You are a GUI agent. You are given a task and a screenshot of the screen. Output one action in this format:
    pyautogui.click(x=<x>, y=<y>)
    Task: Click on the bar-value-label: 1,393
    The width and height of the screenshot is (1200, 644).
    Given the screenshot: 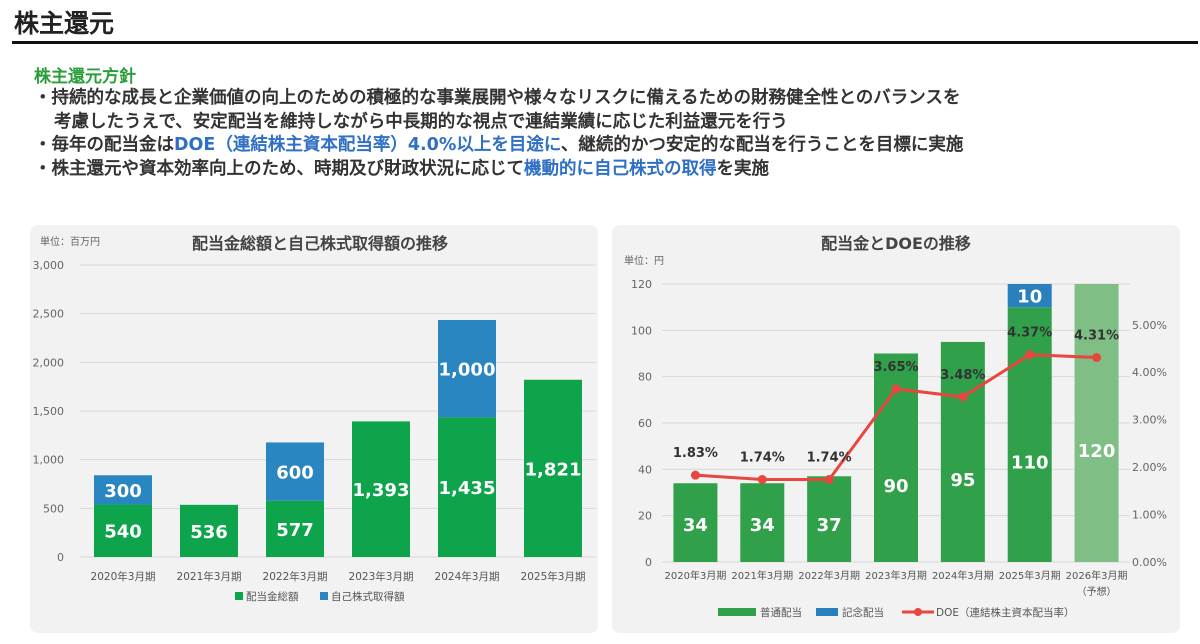 What is the action you would take?
    pyautogui.click(x=381, y=490)
    